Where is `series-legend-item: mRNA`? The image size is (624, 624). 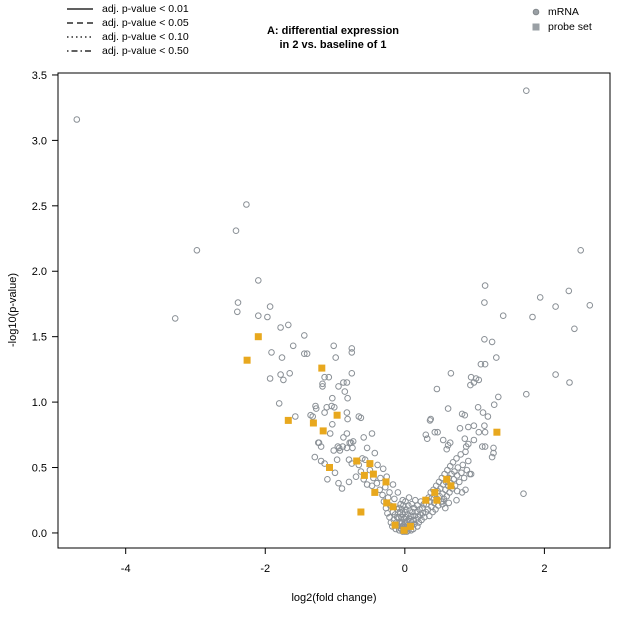
series-legend-item: mRNA is located at coordinates (561, 11).